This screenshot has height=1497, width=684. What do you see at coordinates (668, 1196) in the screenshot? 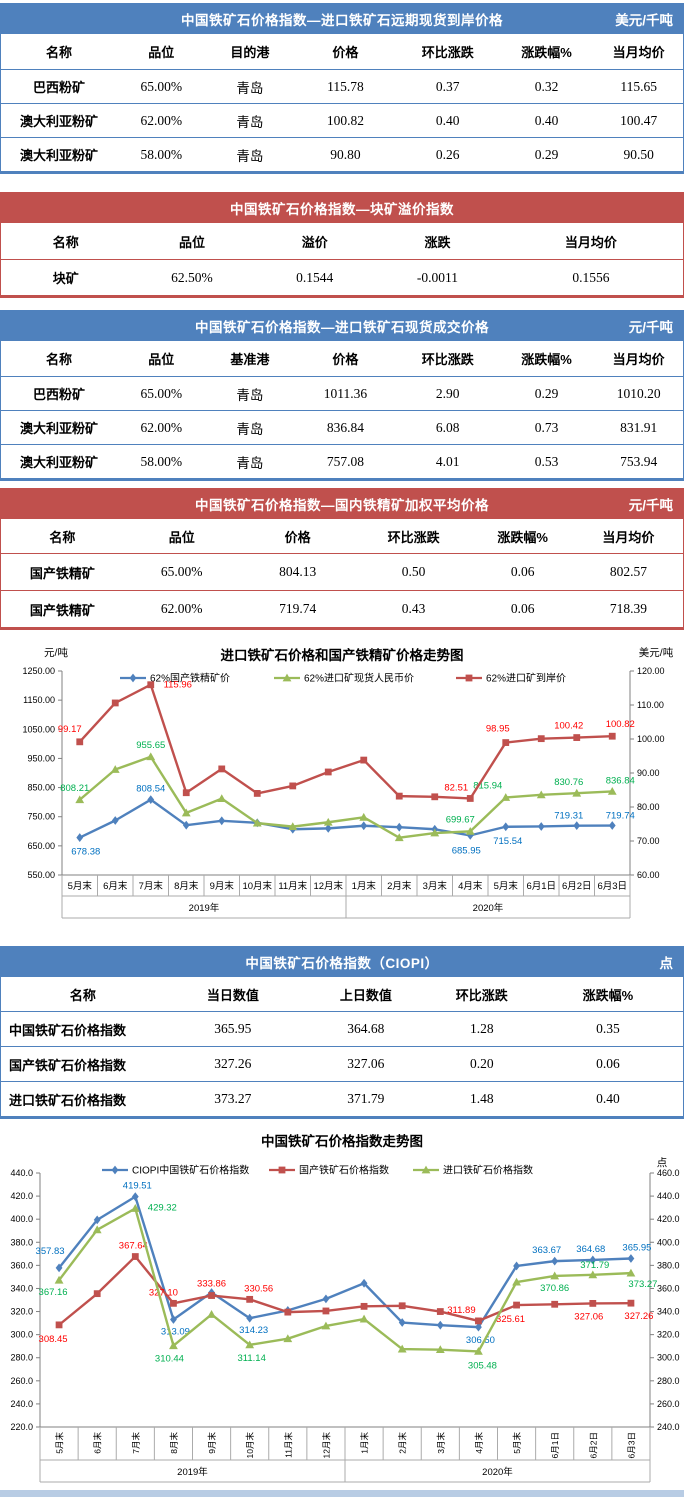
I see `right-tick-label: 440.0` at bounding box center [668, 1196].